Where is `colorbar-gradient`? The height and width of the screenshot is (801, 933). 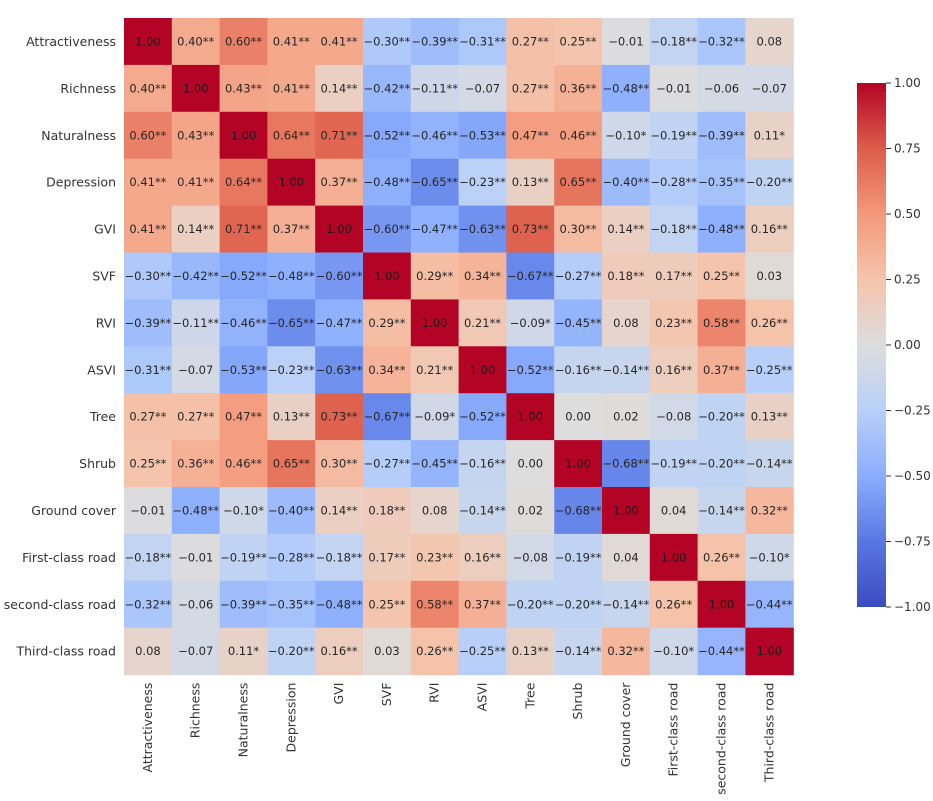
colorbar-gradient is located at coordinates (871, 345).